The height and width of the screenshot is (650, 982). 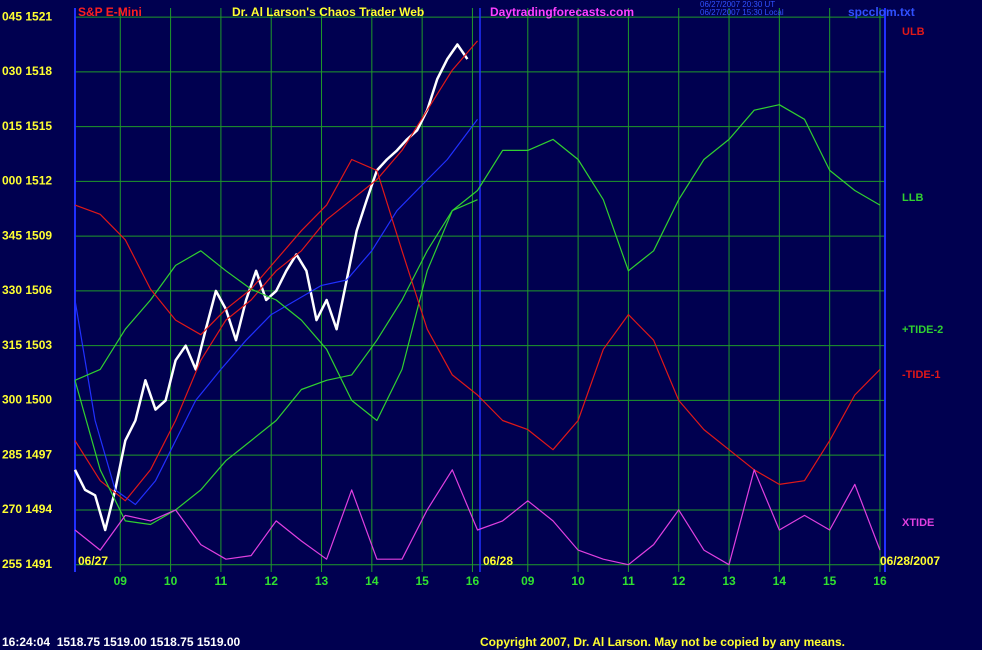 What do you see at coordinates (881, 12) in the screenshot?
I see `file-name: spcclom.txt` at bounding box center [881, 12].